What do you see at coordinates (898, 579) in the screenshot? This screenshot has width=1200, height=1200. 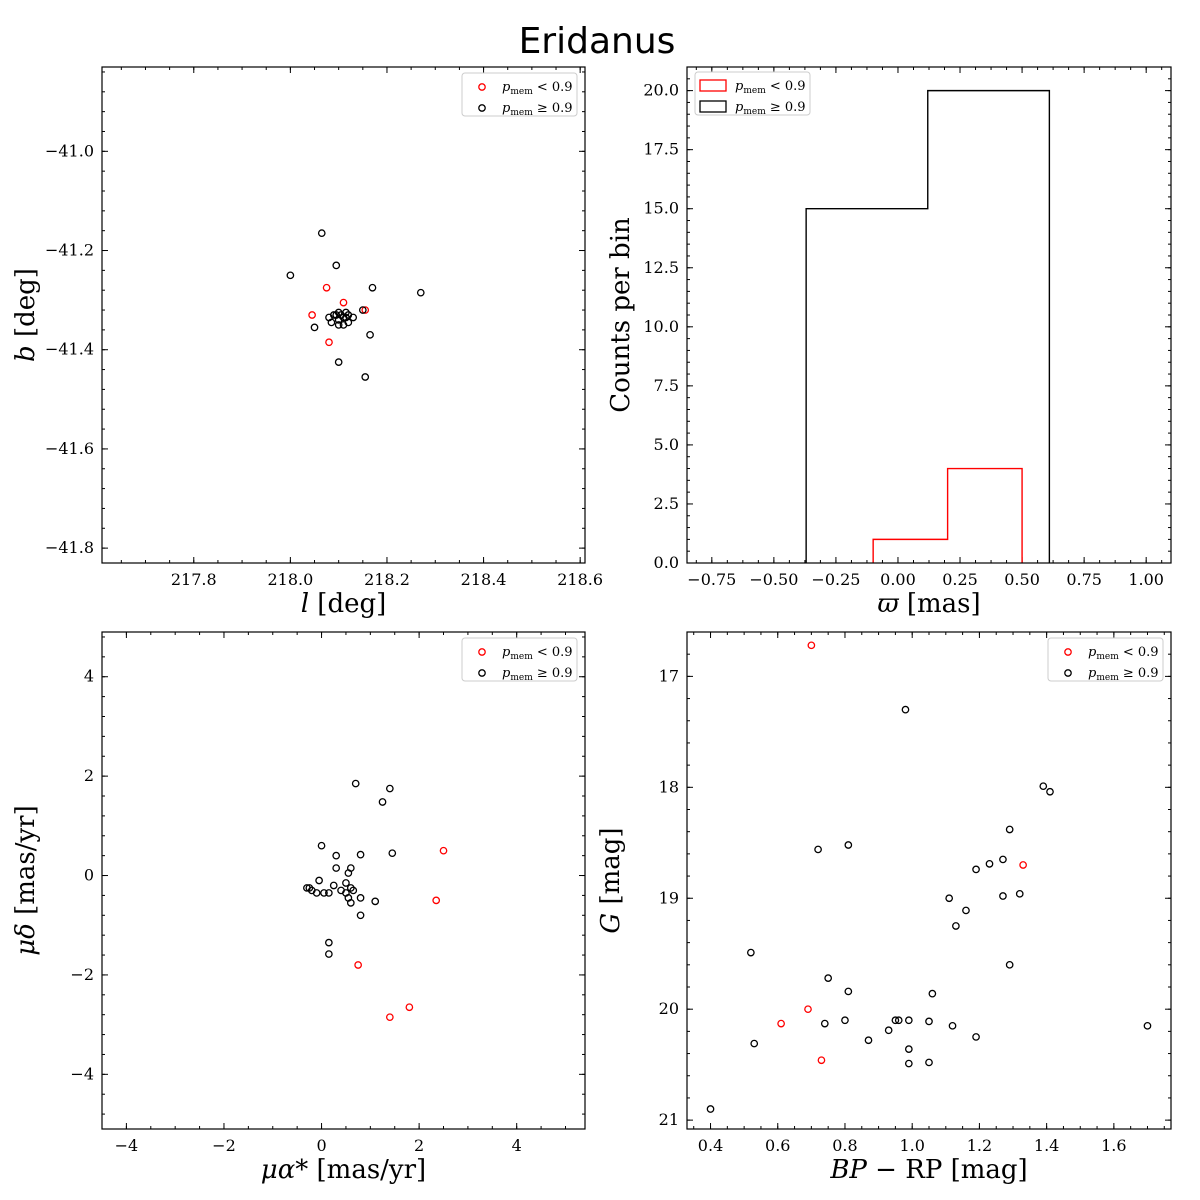 I see `x-tick-label: 0.00` at bounding box center [898, 579].